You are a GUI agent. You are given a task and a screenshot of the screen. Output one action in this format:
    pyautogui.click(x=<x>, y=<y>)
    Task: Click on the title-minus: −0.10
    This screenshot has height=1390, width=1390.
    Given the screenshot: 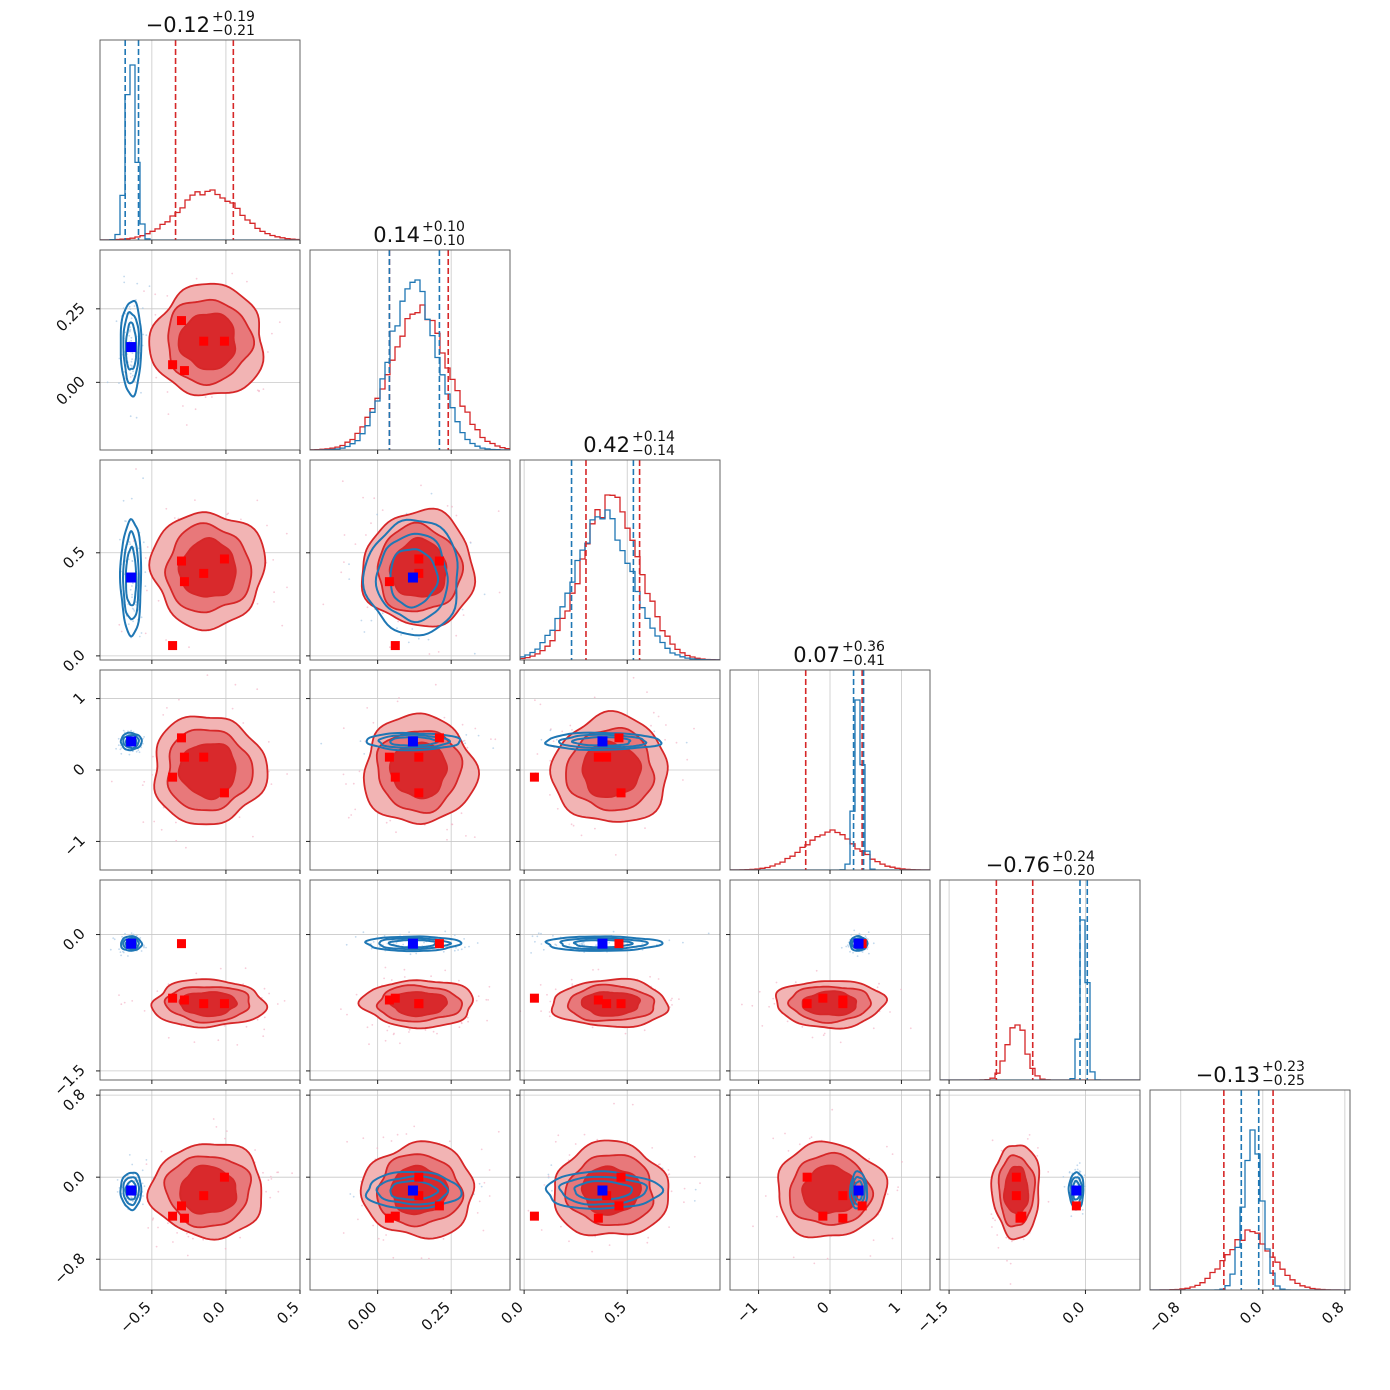 What is the action you would take?
    pyautogui.click(x=443, y=241)
    